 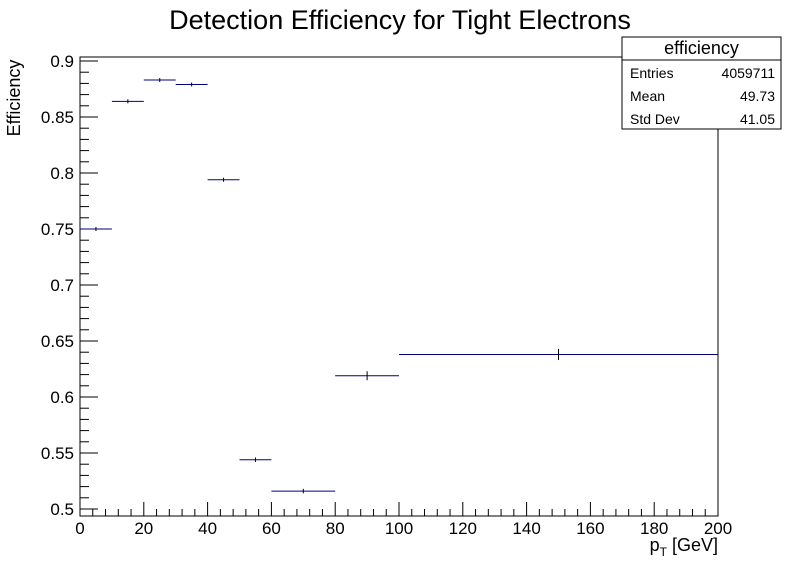 I want to click on x-axis-label-main: p, so click(x=655, y=545).